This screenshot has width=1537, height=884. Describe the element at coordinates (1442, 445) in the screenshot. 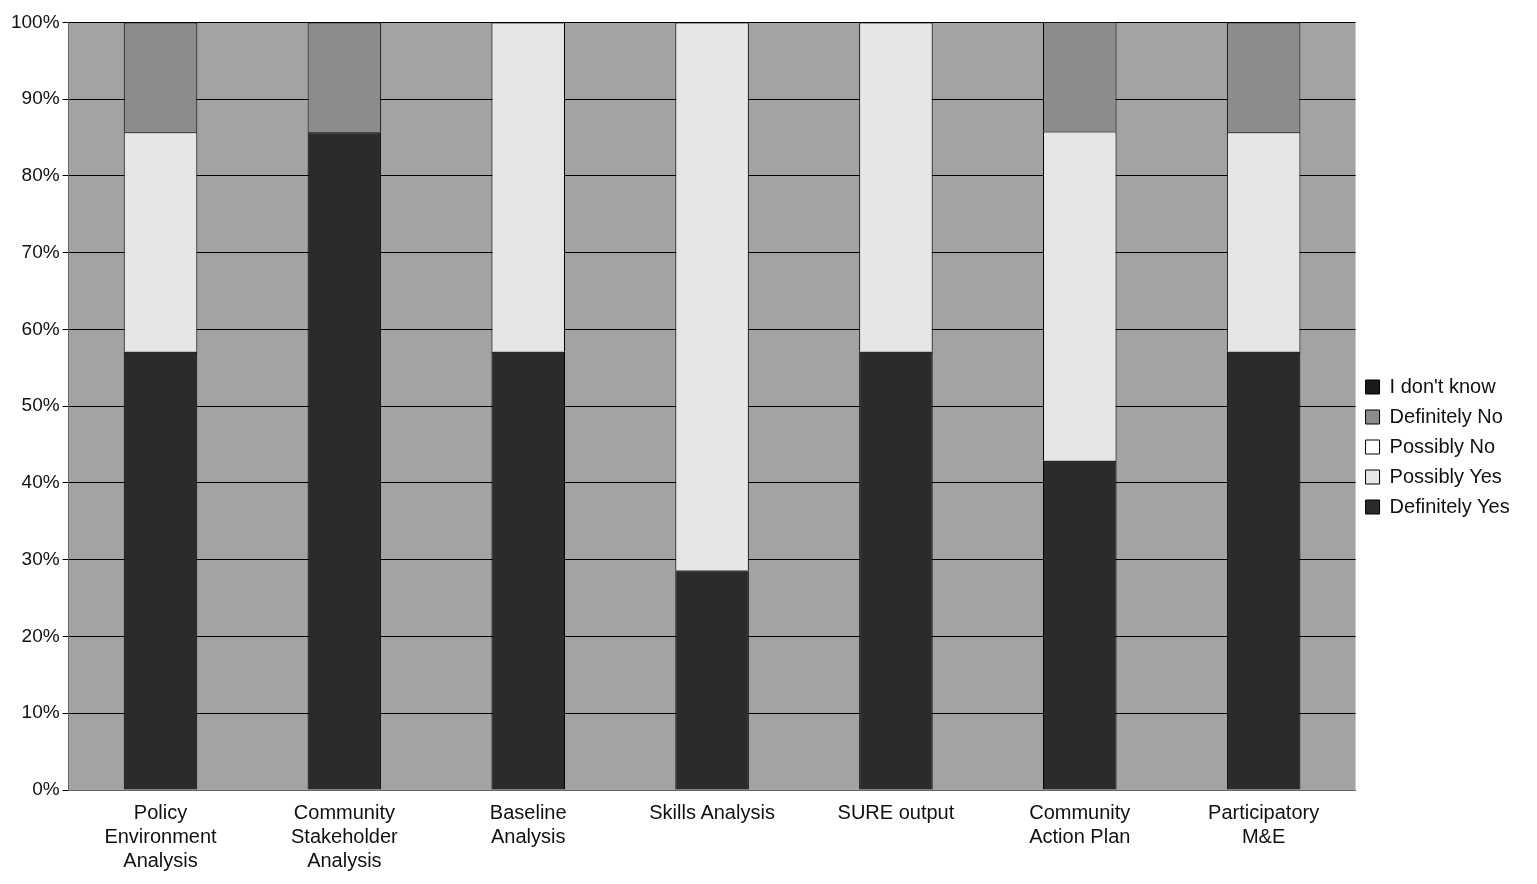

I see `legend-label: Possibly No` at that location.